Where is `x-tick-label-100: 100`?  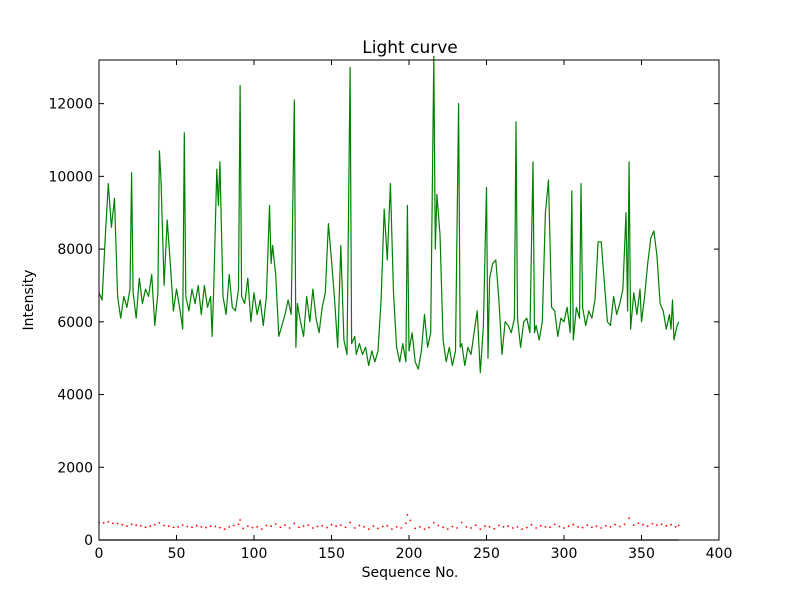 x-tick-label-100: 100 is located at coordinates (254, 554).